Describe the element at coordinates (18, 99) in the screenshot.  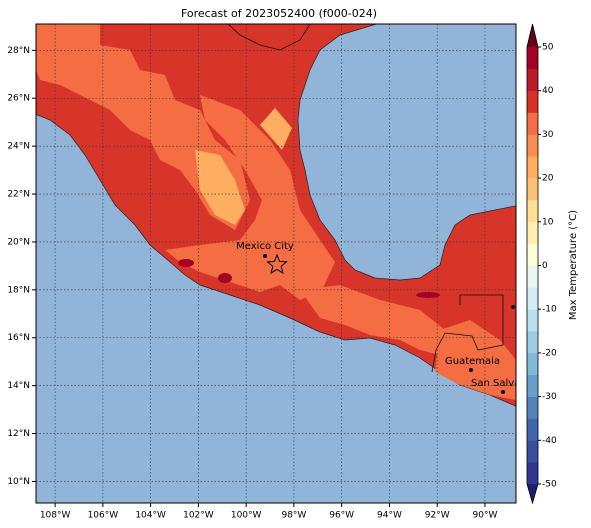
I see `y-tick-label: 26°N` at that location.